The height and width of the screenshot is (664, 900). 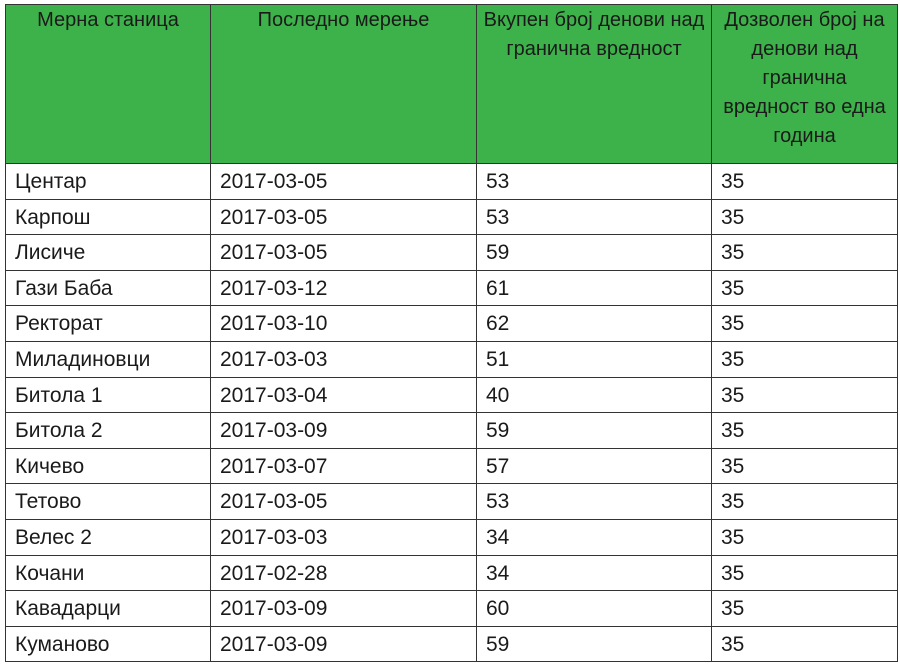 What do you see at coordinates (108, 181) in the screenshot?
I see `cell-station: Центар` at bounding box center [108, 181].